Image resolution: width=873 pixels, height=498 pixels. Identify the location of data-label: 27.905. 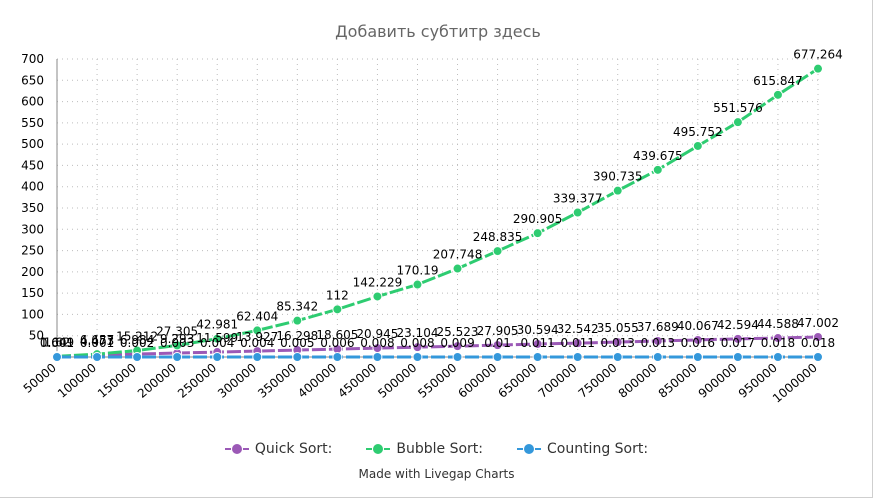
(498, 331).